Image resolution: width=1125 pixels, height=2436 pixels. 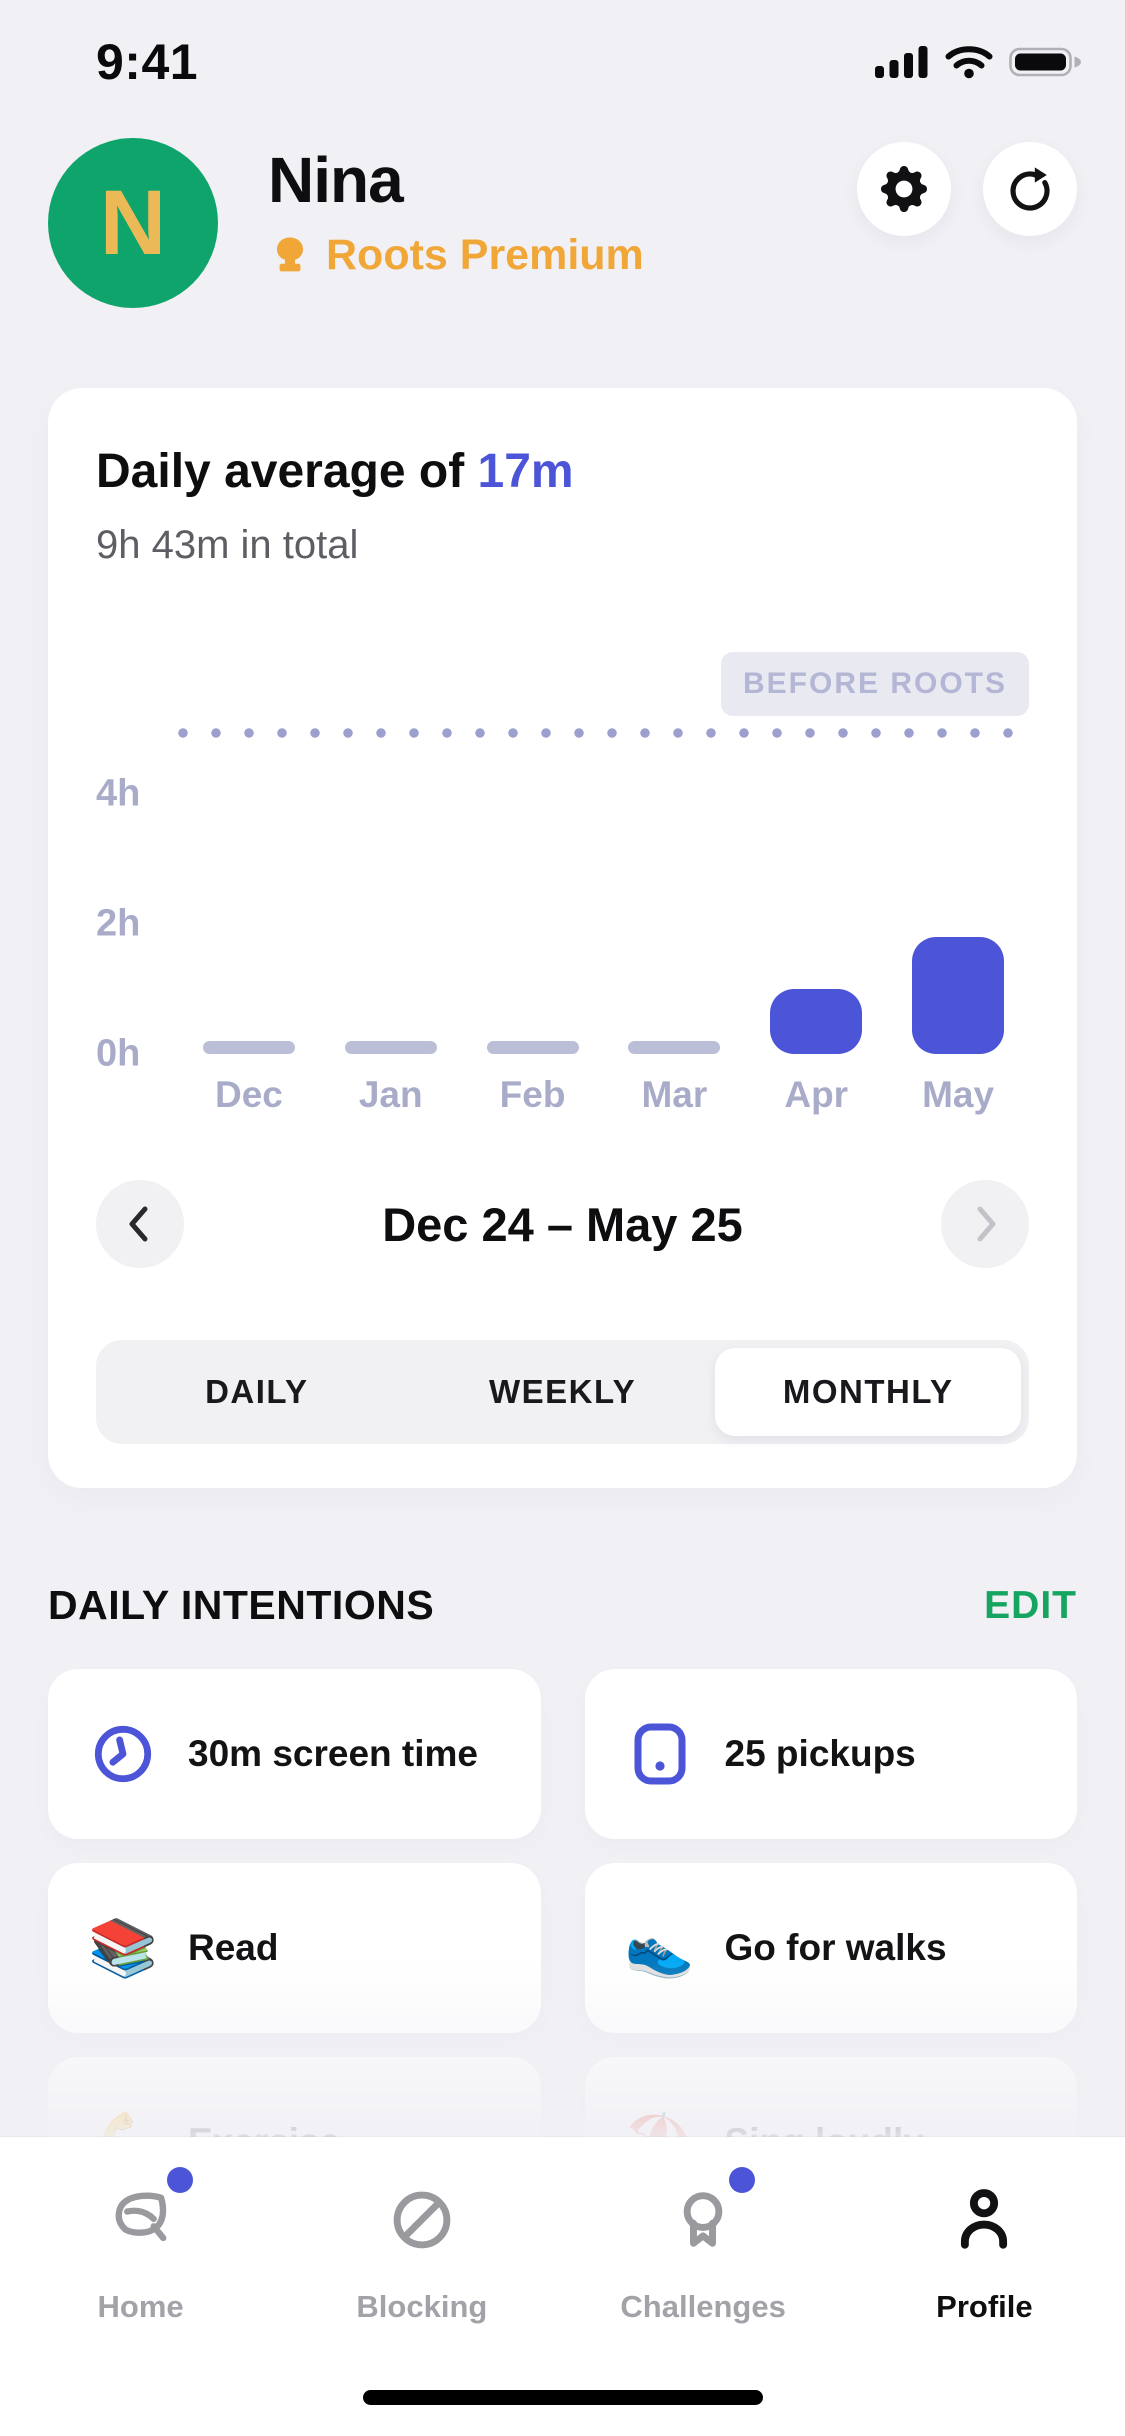 I want to click on header-actions, so click(x=967, y=187).